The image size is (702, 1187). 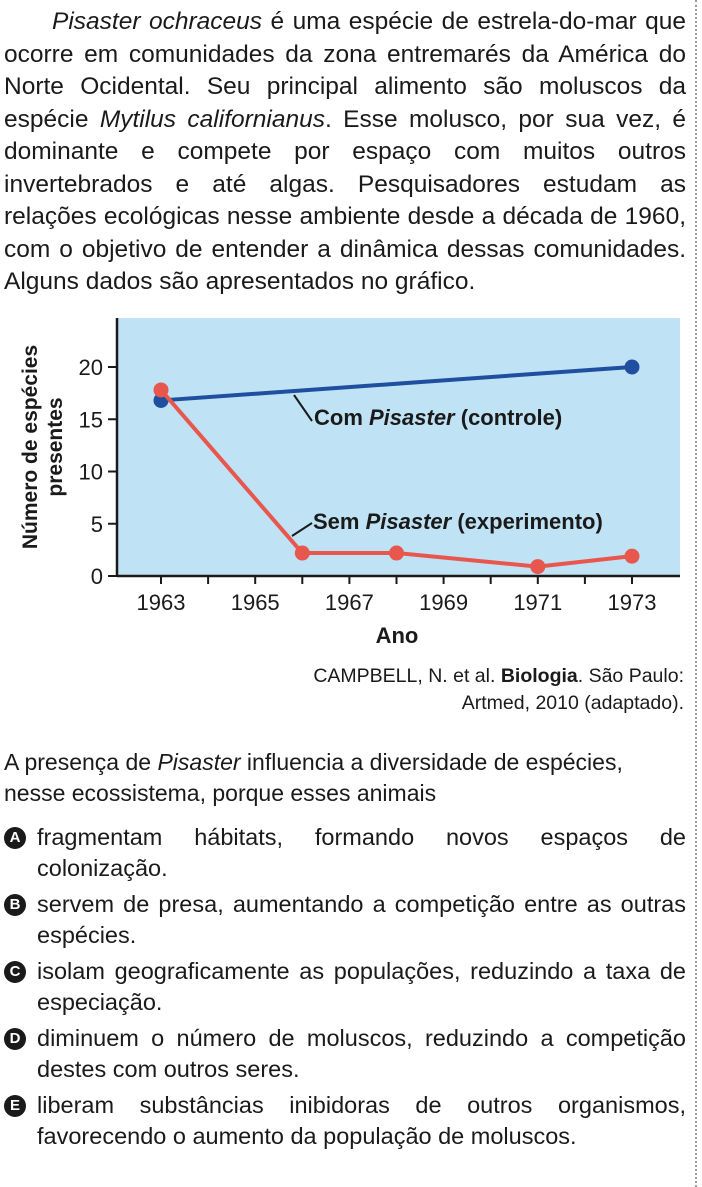 What do you see at coordinates (438, 417) in the screenshot?
I see `series-0-label: Com Pisaster (controle)` at bounding box center [438, 417].